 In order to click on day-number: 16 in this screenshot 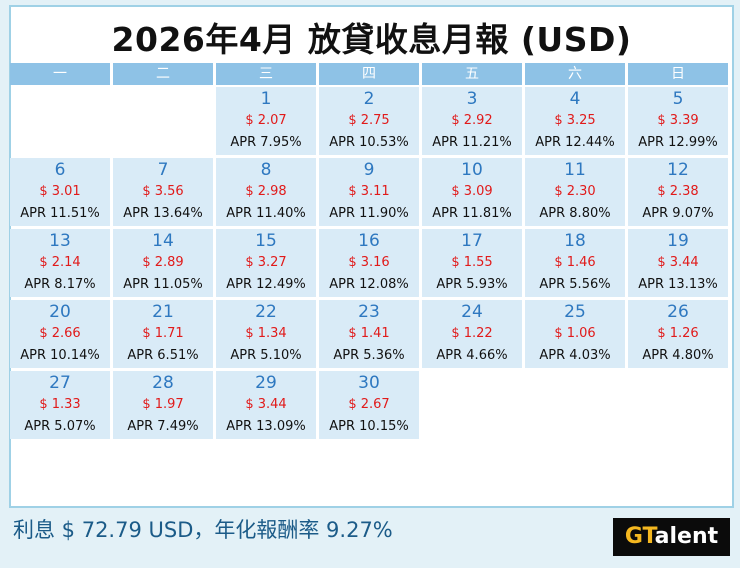, I will do `click(369, 241)`.